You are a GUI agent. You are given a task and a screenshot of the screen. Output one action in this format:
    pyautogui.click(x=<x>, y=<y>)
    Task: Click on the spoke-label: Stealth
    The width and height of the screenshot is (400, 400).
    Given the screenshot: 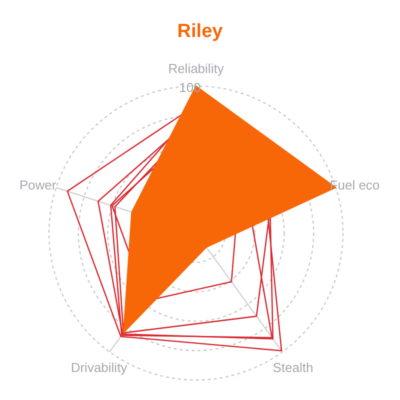 What is the action you would take?
    pyautogui.click(x=293, y=367)
    